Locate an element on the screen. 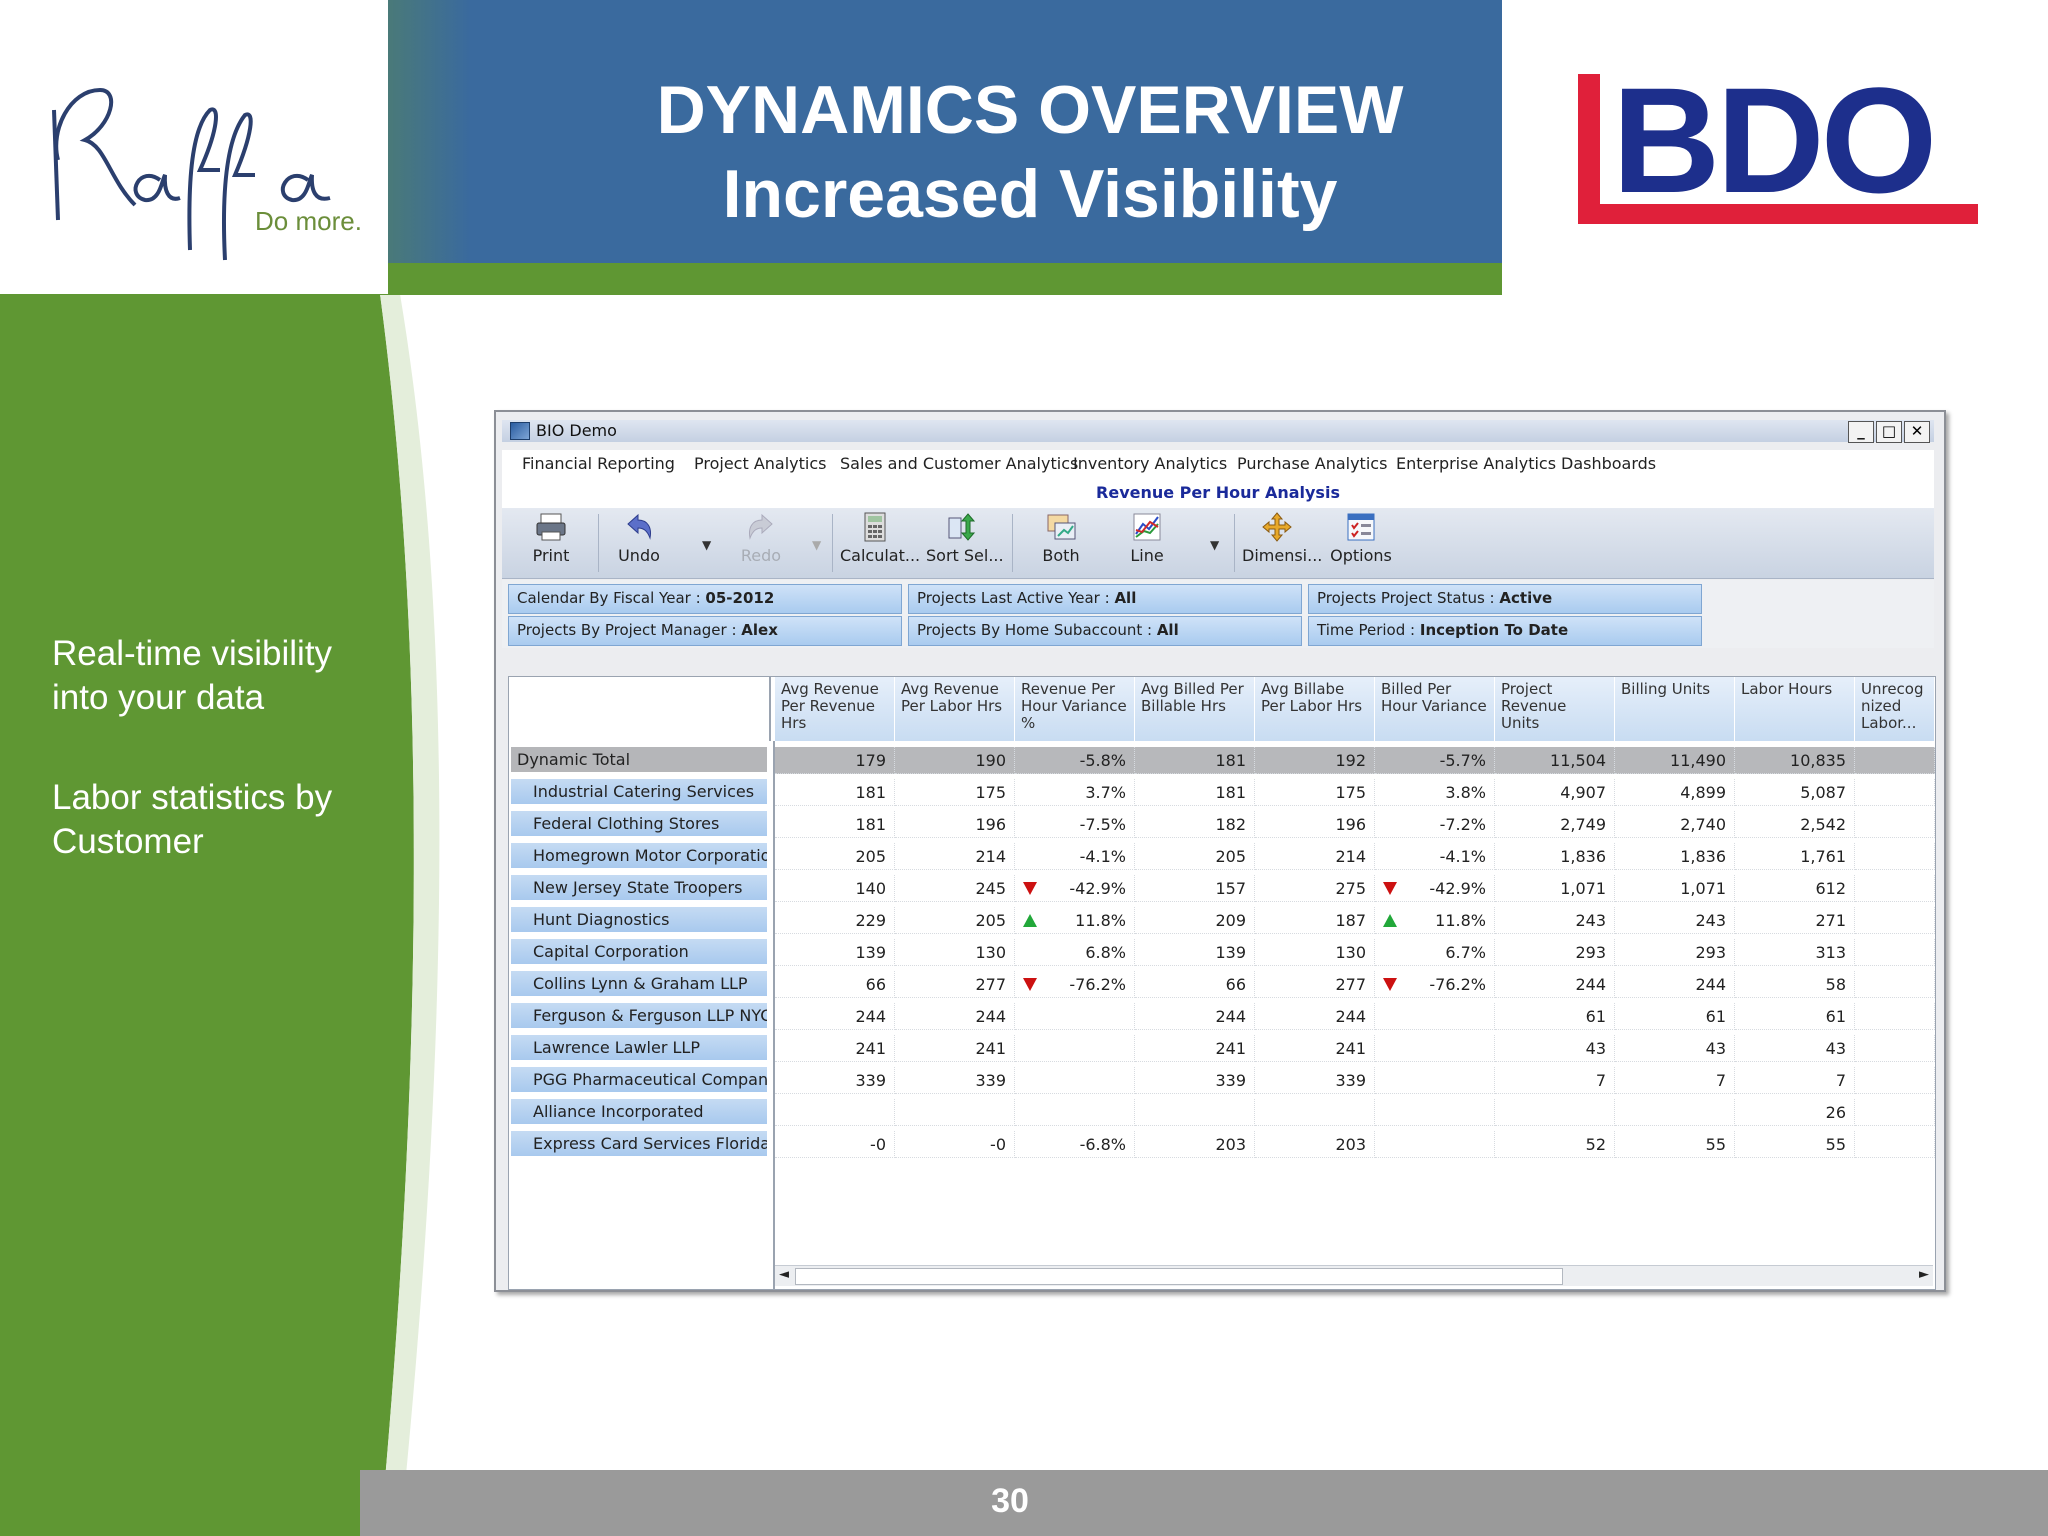 The width and height of the screenshot is (2048, 1536). redo-button: Redo is located at coordinates (761, 538).